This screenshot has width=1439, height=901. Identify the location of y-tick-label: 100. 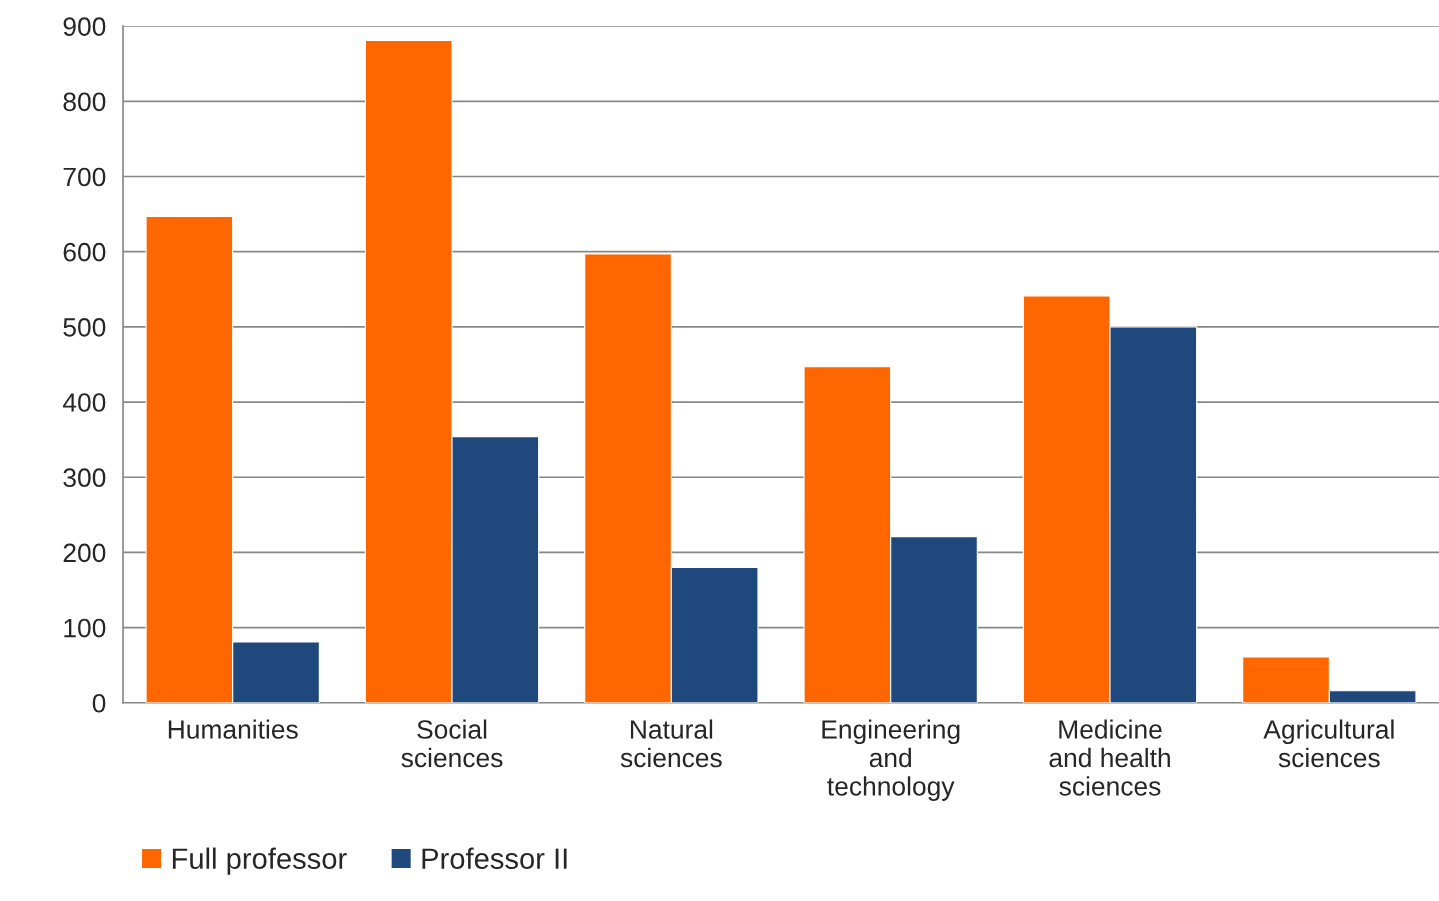
(85, 628).